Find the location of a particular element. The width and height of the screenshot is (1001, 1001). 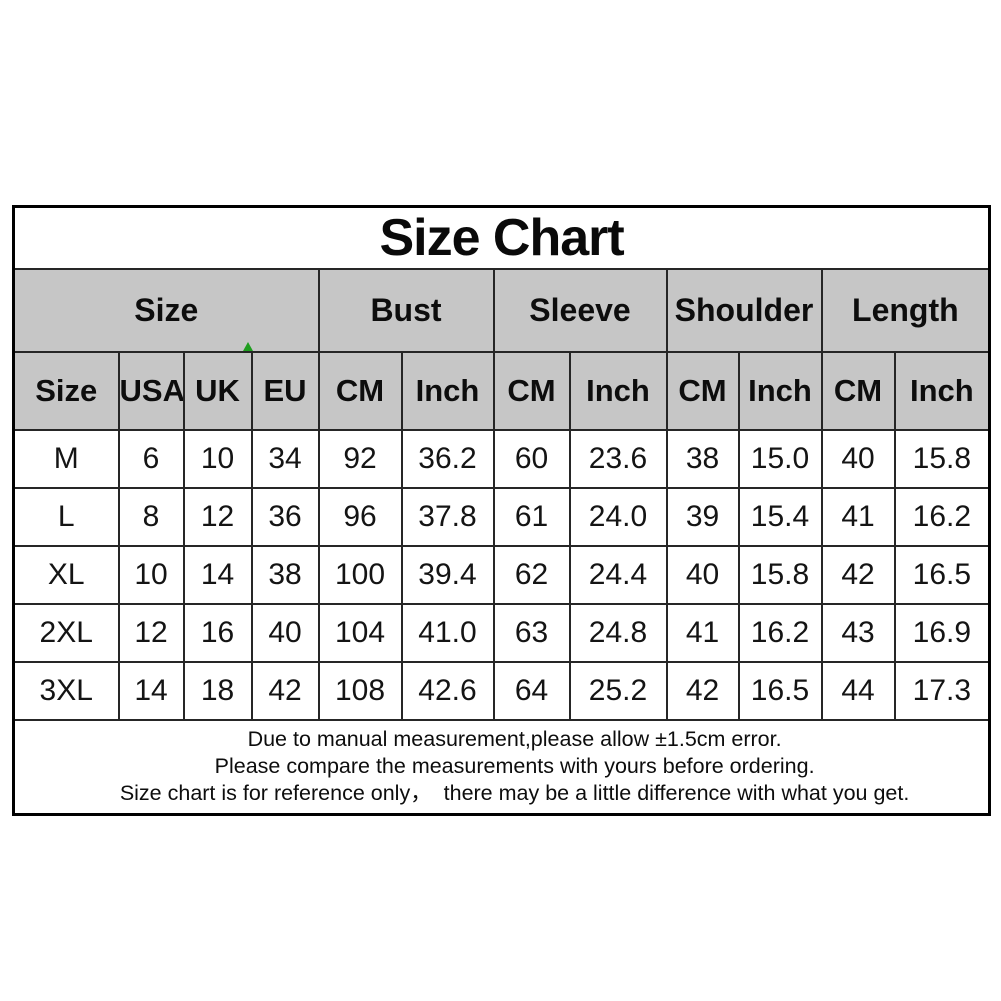

col-header-length-cm: CM is located at coordinates (858, 391).